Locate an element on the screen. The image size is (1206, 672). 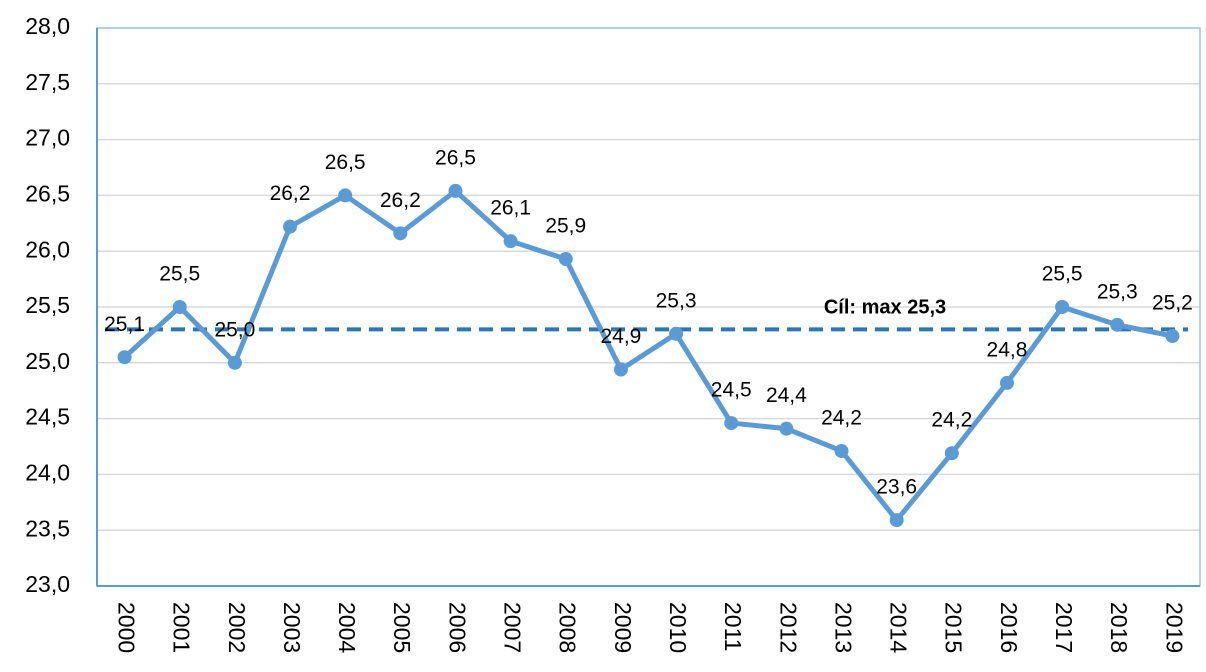
x-tick-label: 2011 is located at coordinates (733, 626).